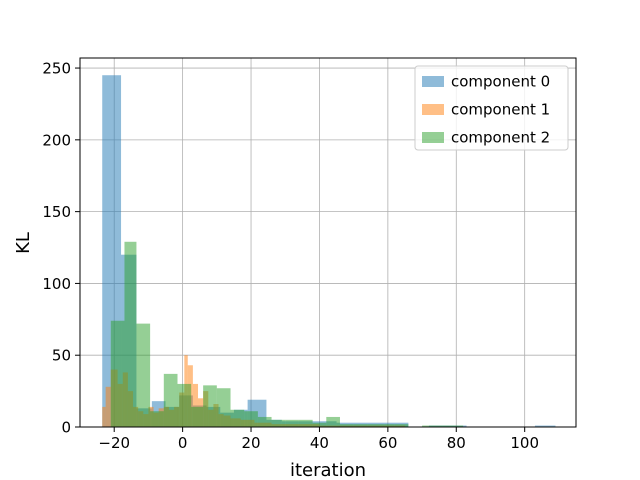  Describe the element at coordinates (56, 284) in the screenshot. I see `y-tick-label: 100` at that location.